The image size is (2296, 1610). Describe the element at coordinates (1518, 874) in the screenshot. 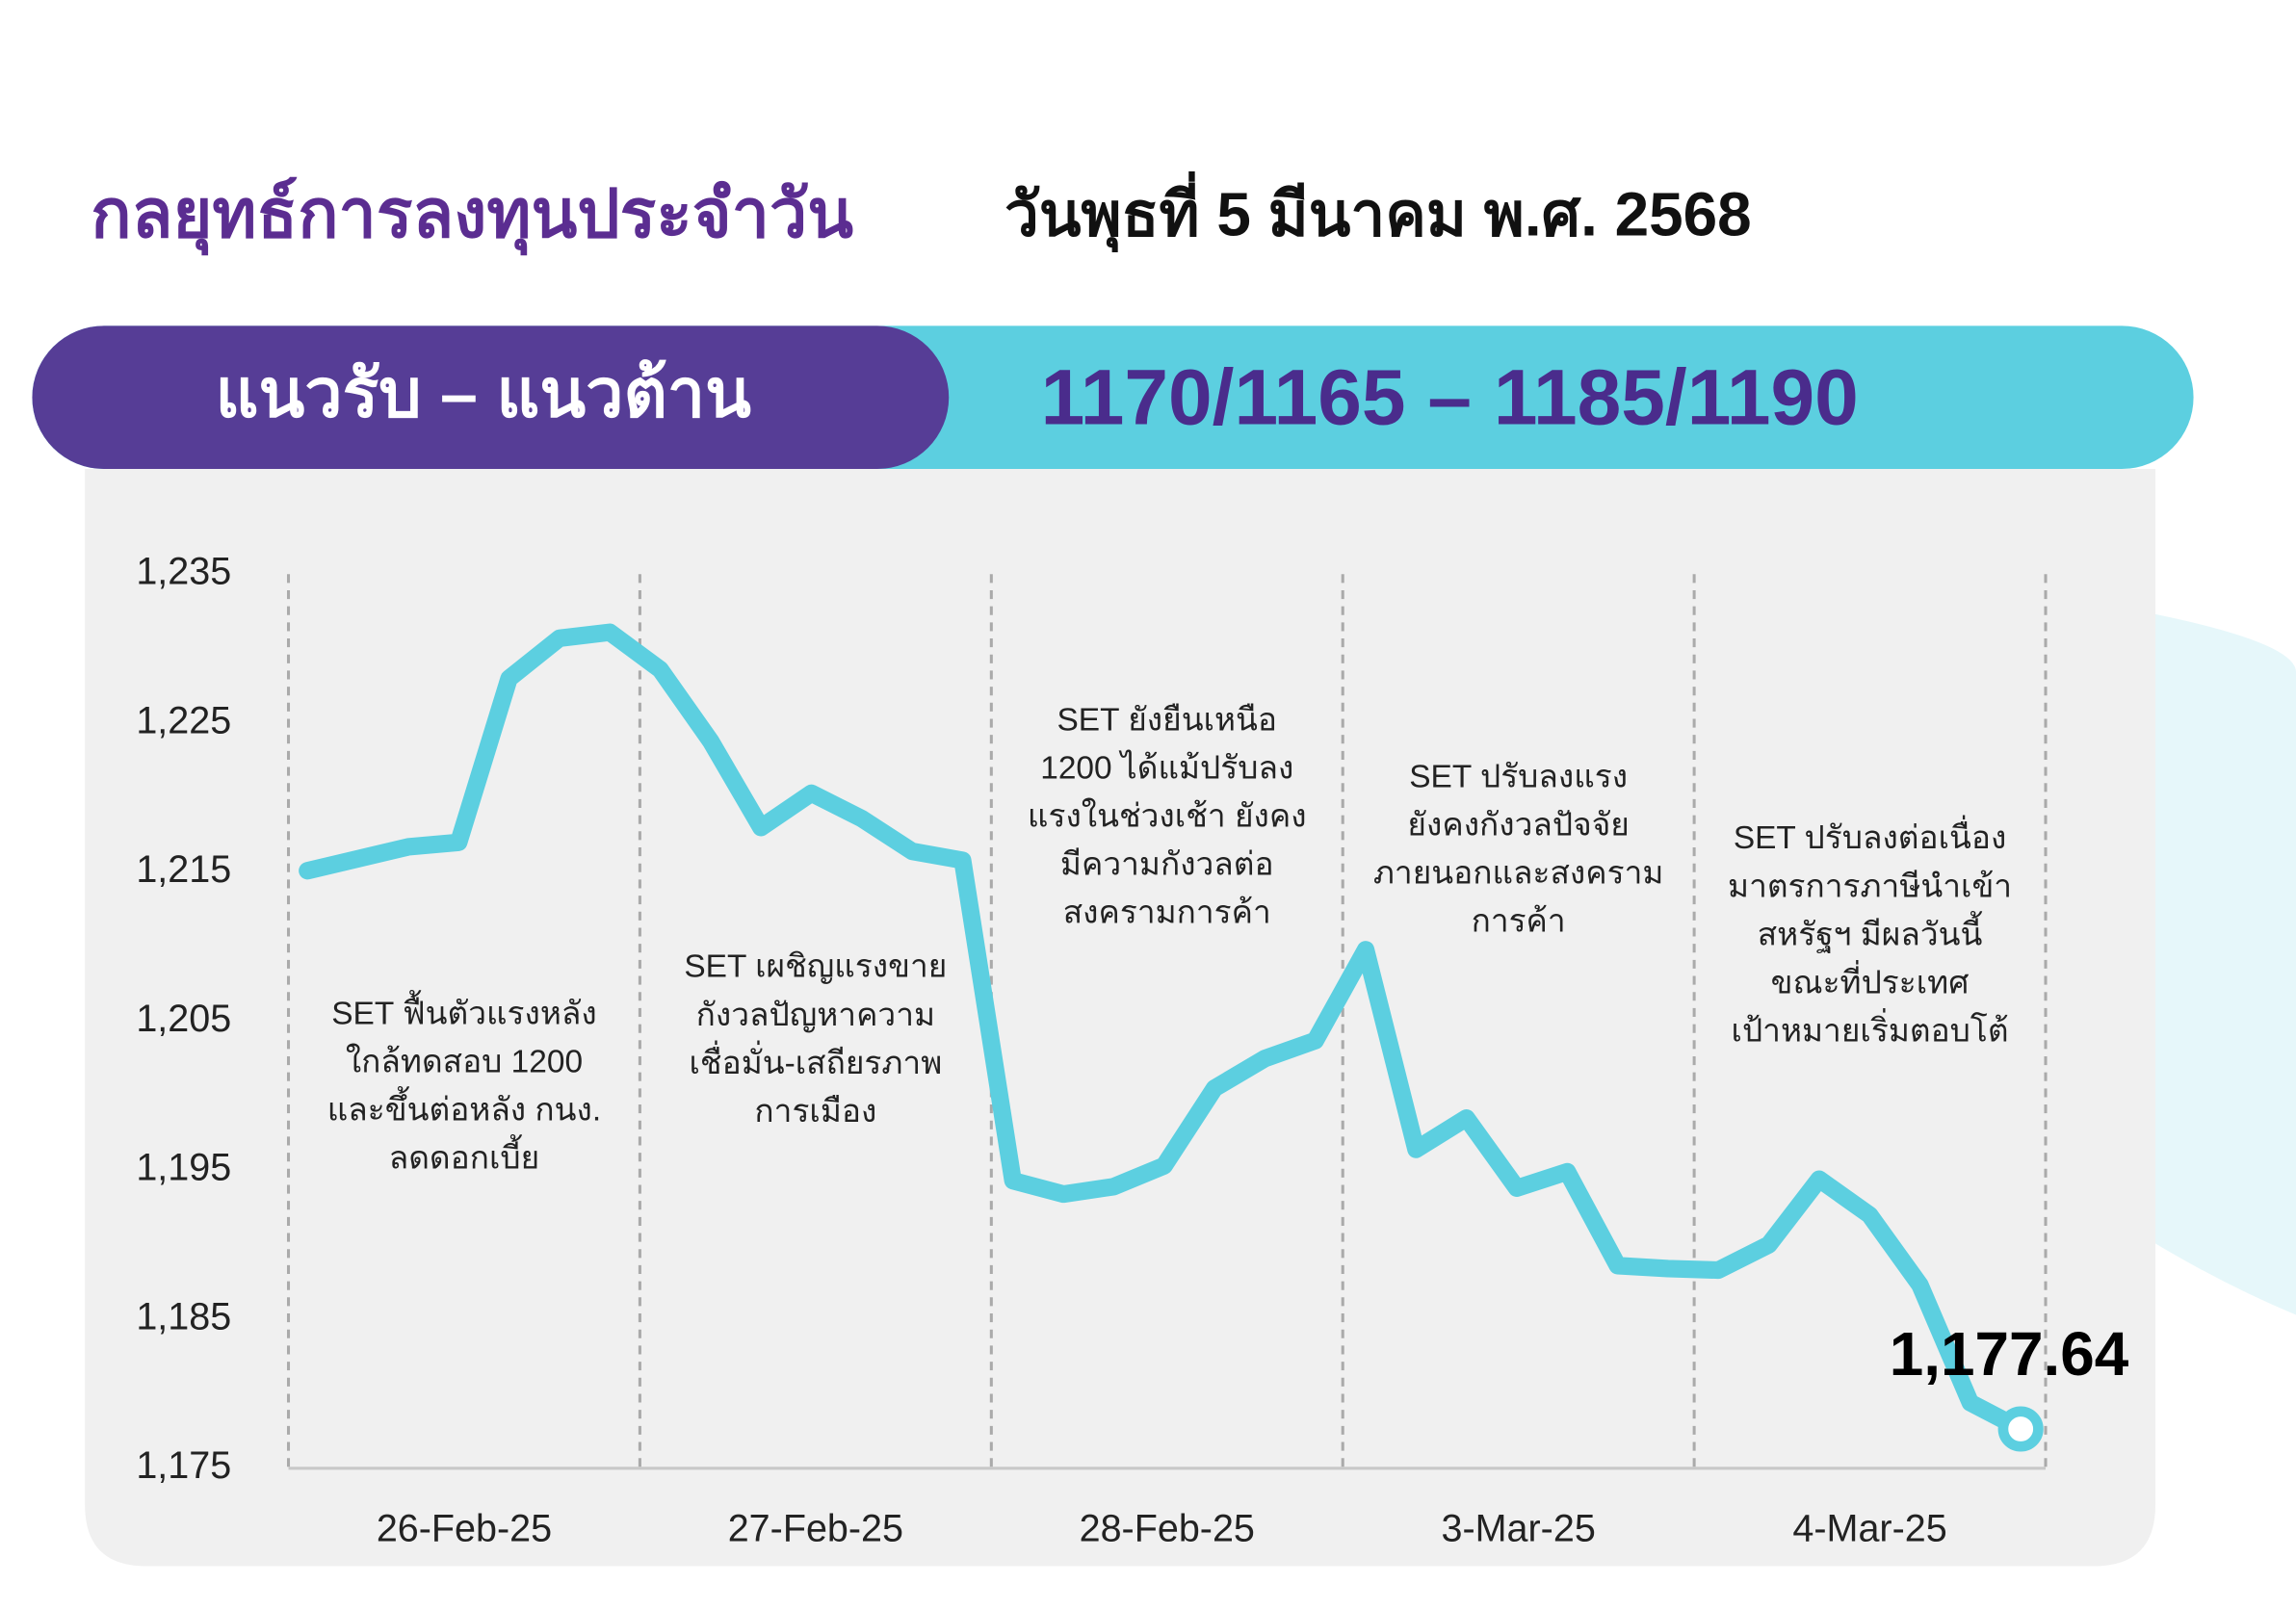

I see `annotation: ภายนอกและสงคราม` at that location.